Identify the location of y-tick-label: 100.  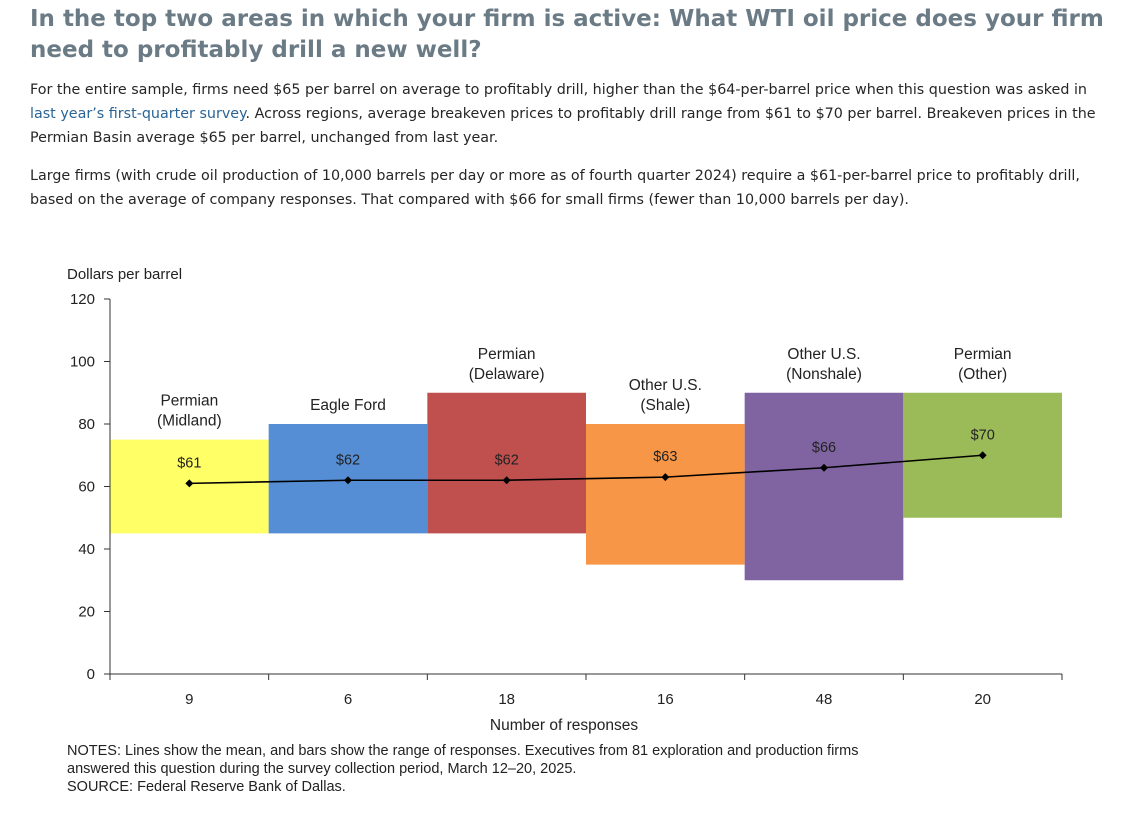
(82, 362).